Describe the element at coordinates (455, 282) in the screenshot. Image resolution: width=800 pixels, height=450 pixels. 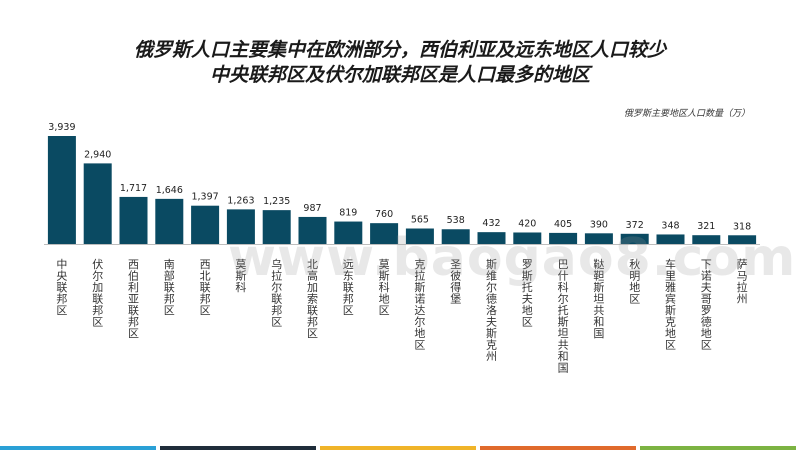
I see `category-label: 圣彼得堡` at that location.